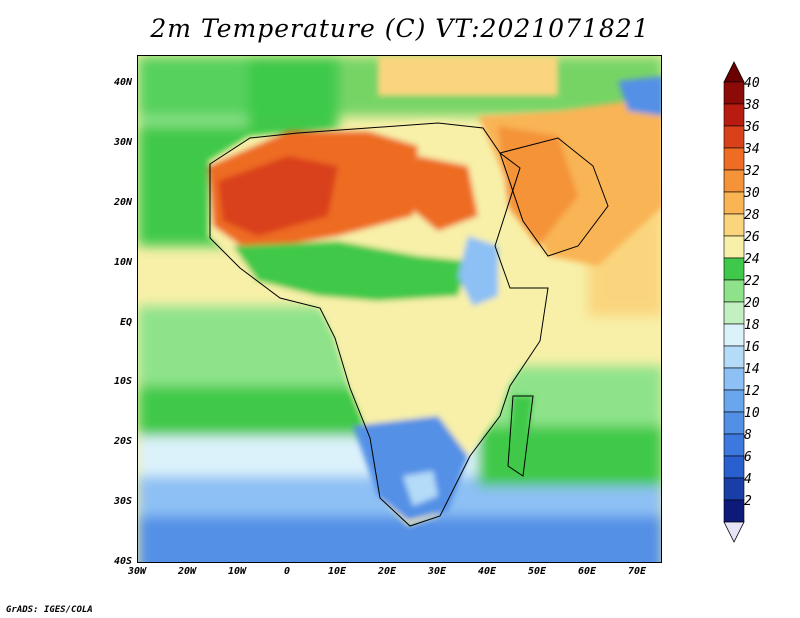 Image resolution: width=800 pixels, height=618 pixels. What do you see at coordinates (420, 488) in the screenshot?
I see `highveld-cold` at bounding box center [420, 488].